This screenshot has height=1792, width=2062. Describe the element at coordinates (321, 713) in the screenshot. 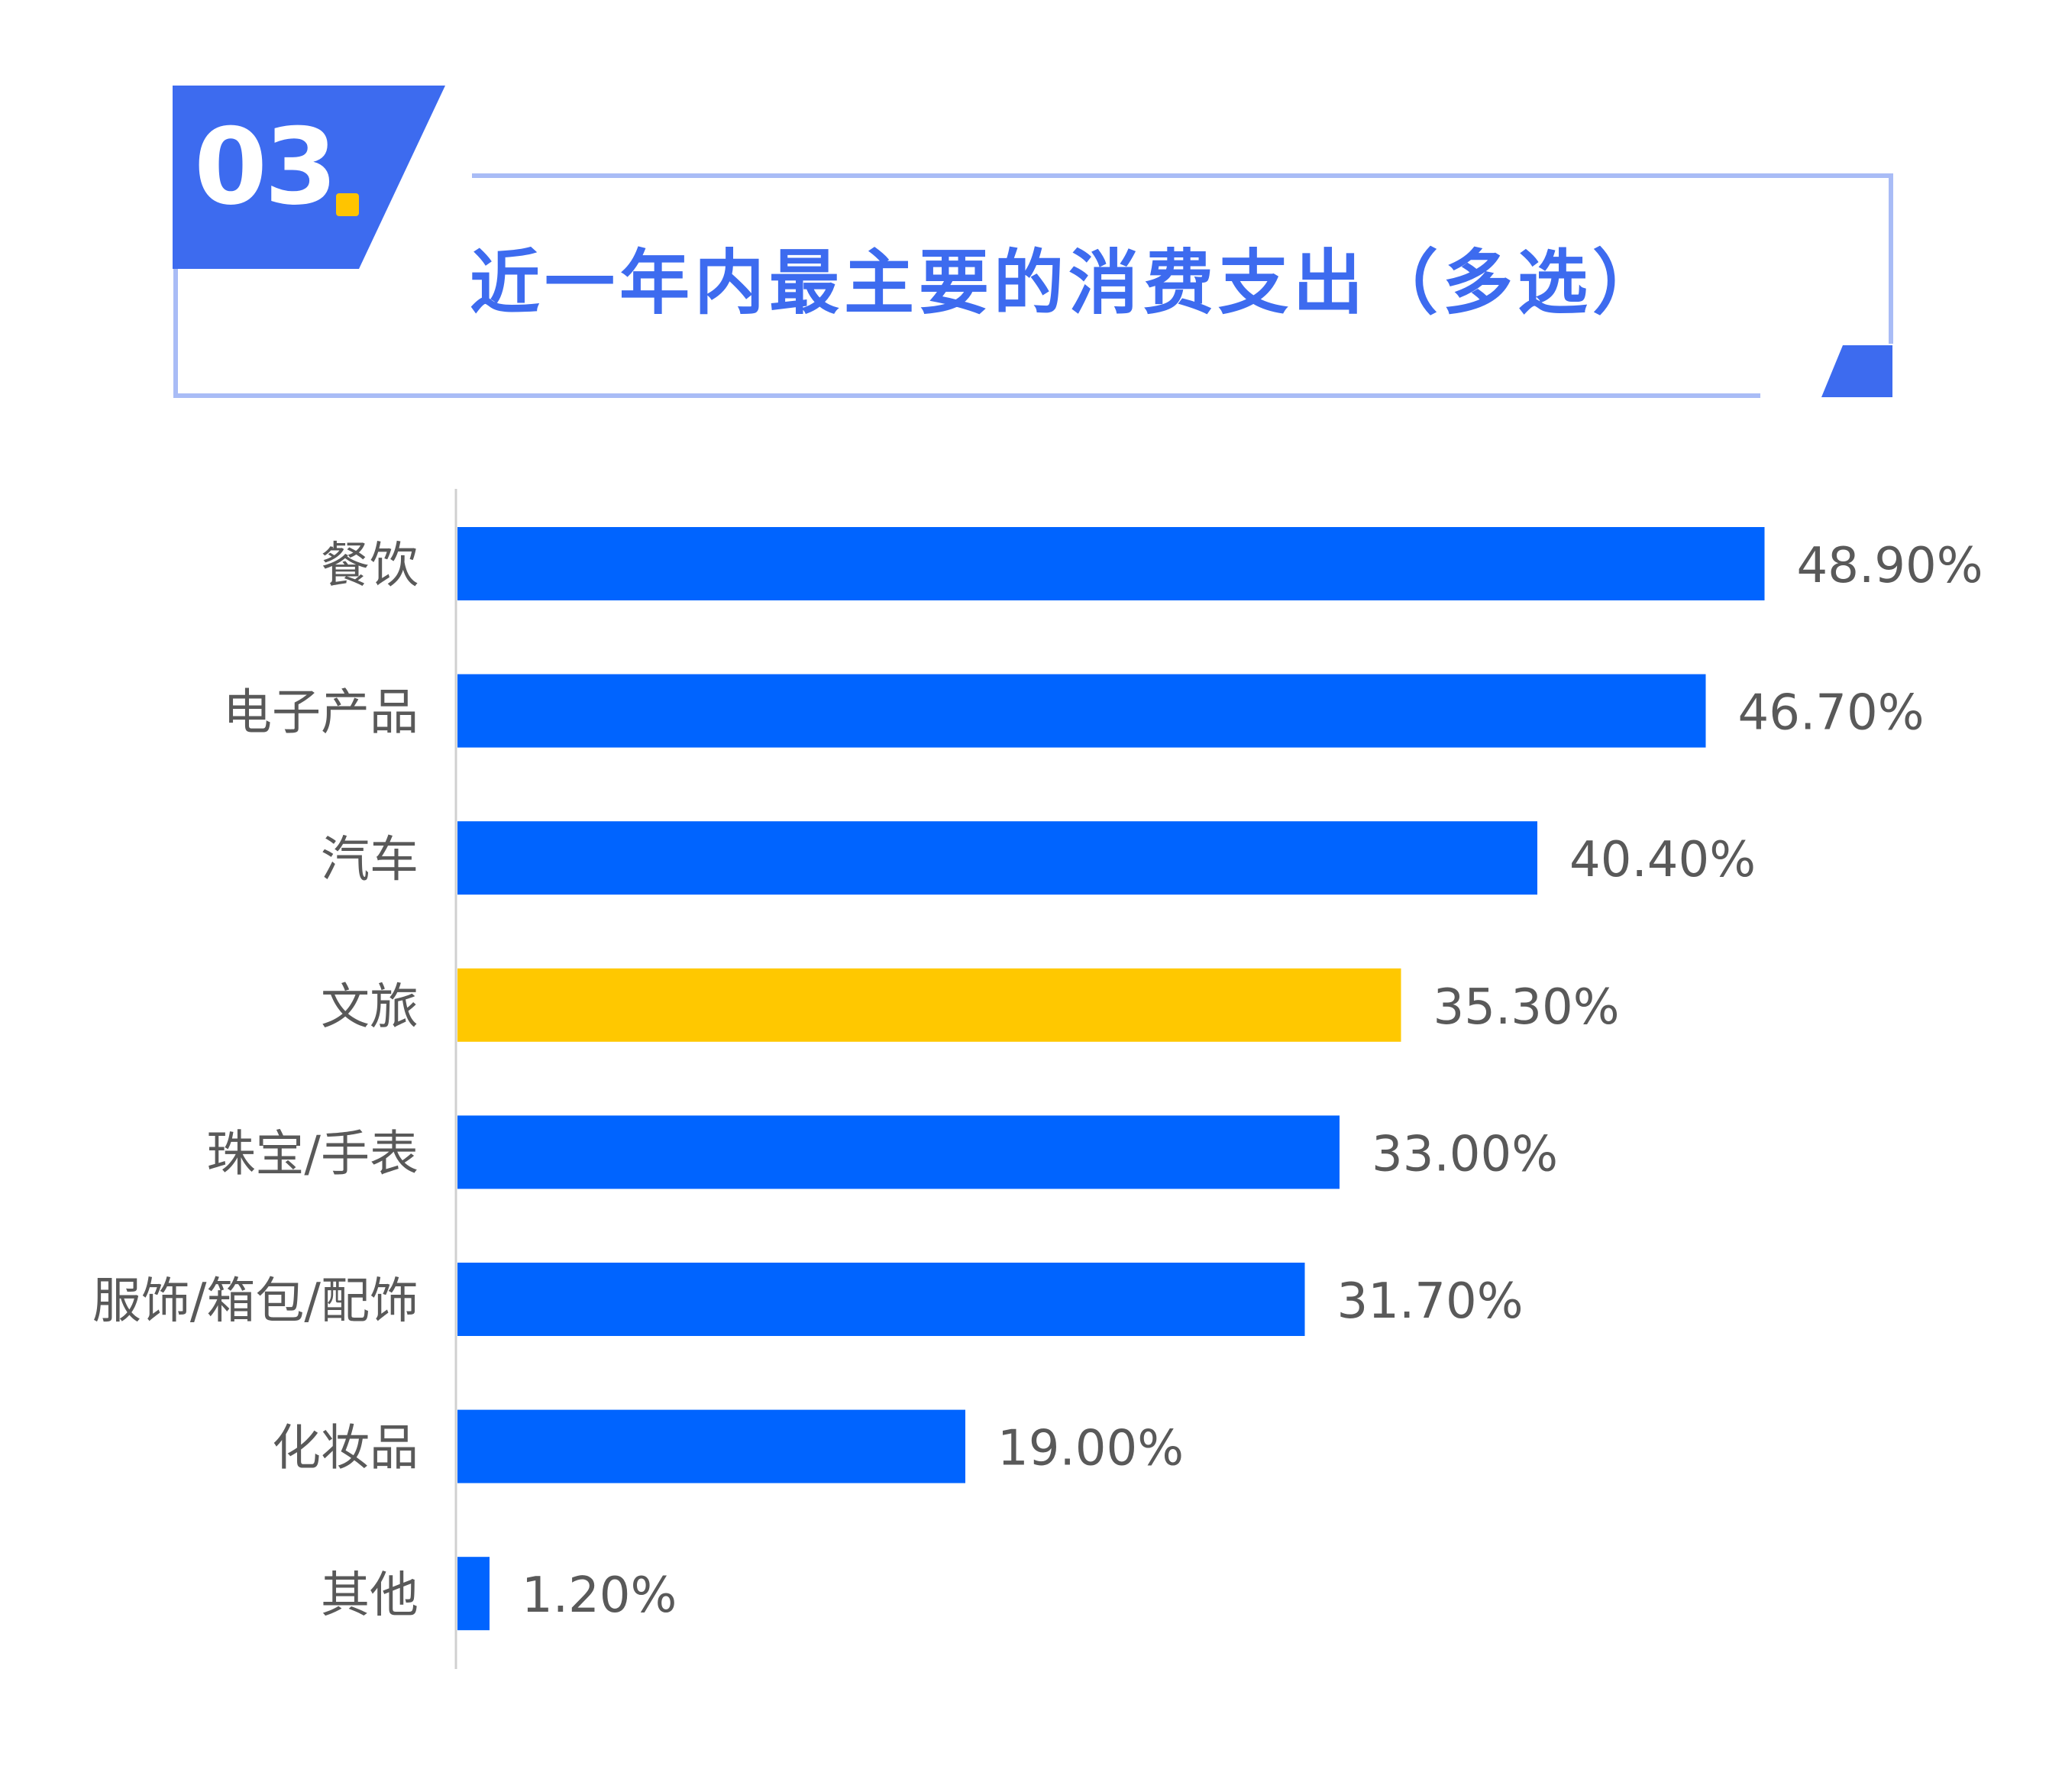

I see `category-label-1: 电子产品` at that location.